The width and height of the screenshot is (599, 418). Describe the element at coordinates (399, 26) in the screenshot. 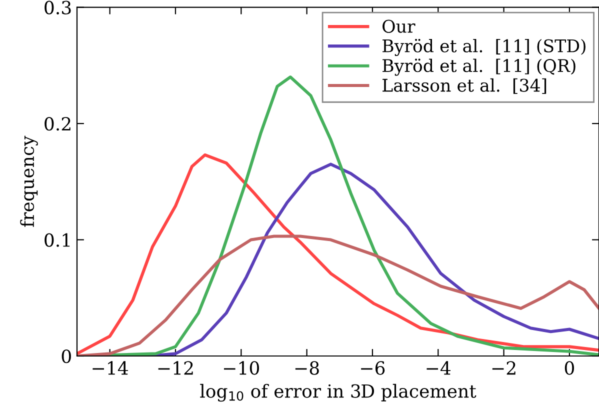

I see `legend-label: Our` at that location.